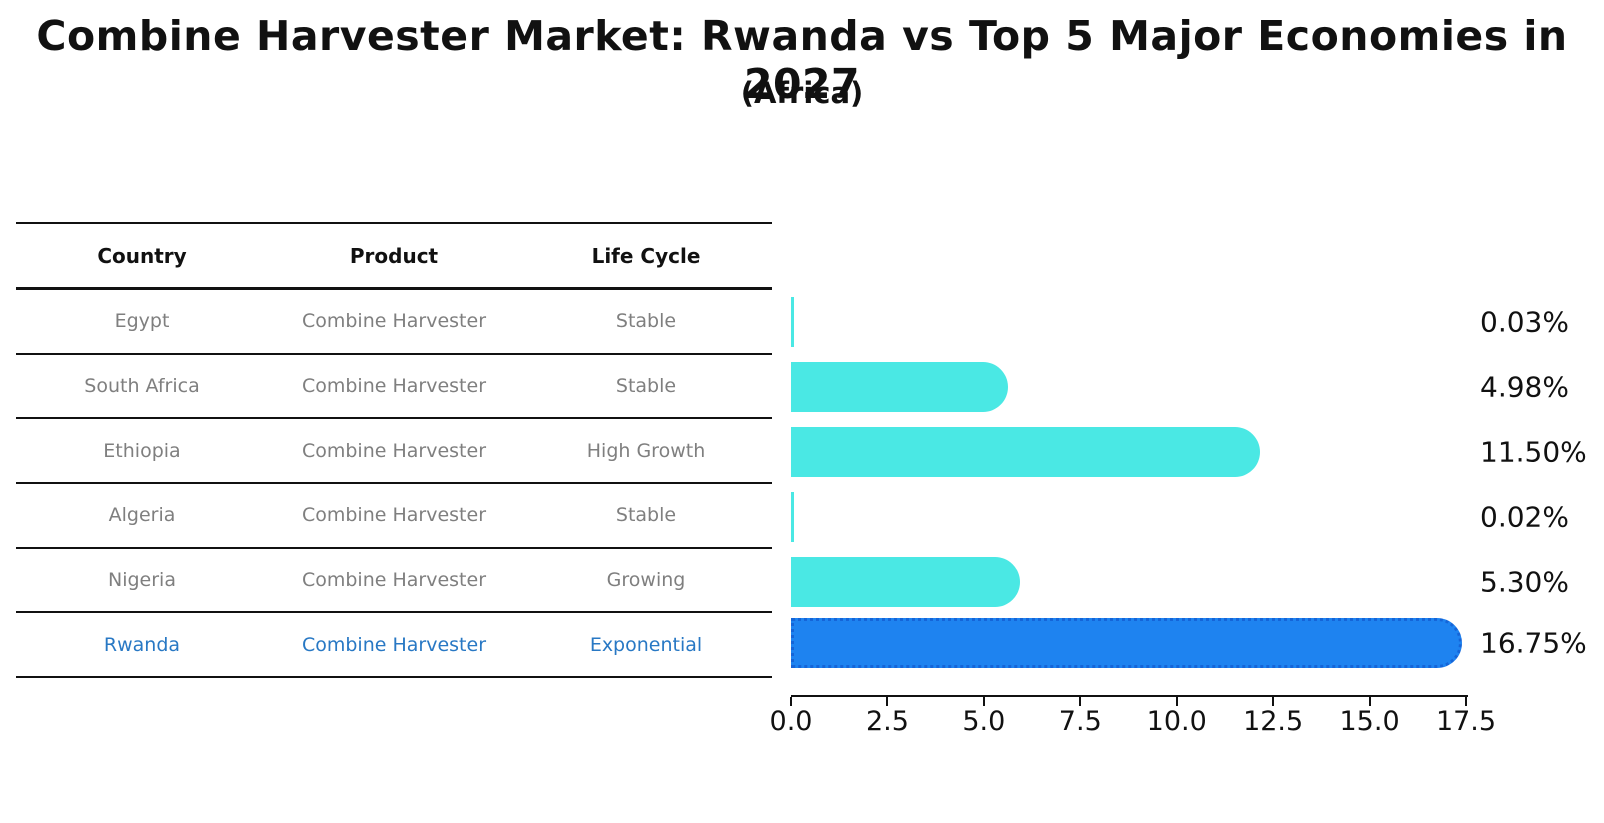 The height and width of the screenshot is (823, 1604). What do you see at coordinates (1080, 721) in the screenshot?
I see `x-axis-tick-label: 7.5` at bounding box center [1080, 721].